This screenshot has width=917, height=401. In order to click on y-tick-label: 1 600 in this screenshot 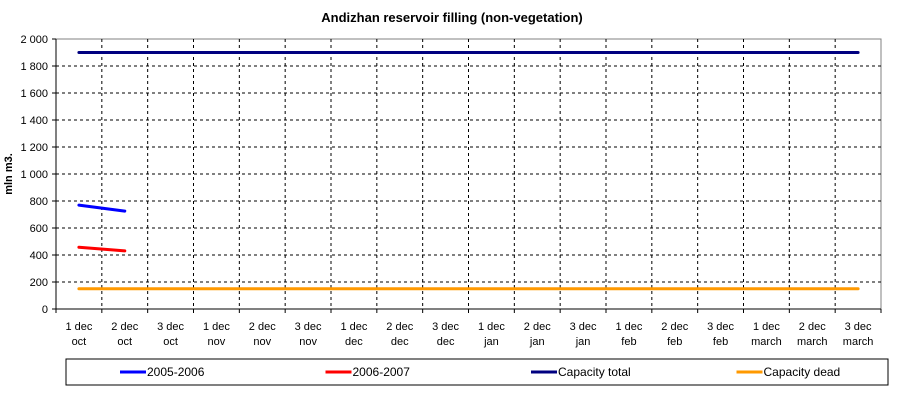, I will do `click(34, 94)`.